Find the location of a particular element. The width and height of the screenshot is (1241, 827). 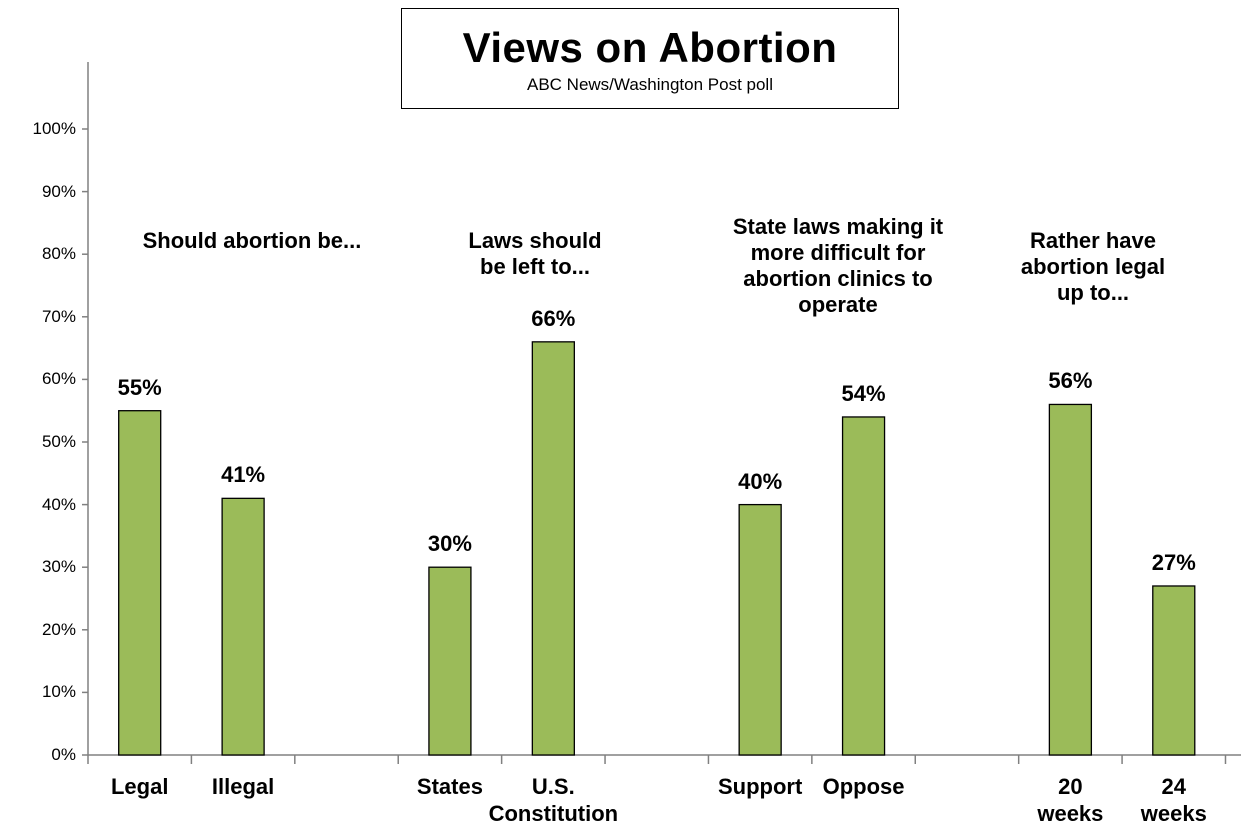

x-category-label: States is located at coordinates (449, 786).